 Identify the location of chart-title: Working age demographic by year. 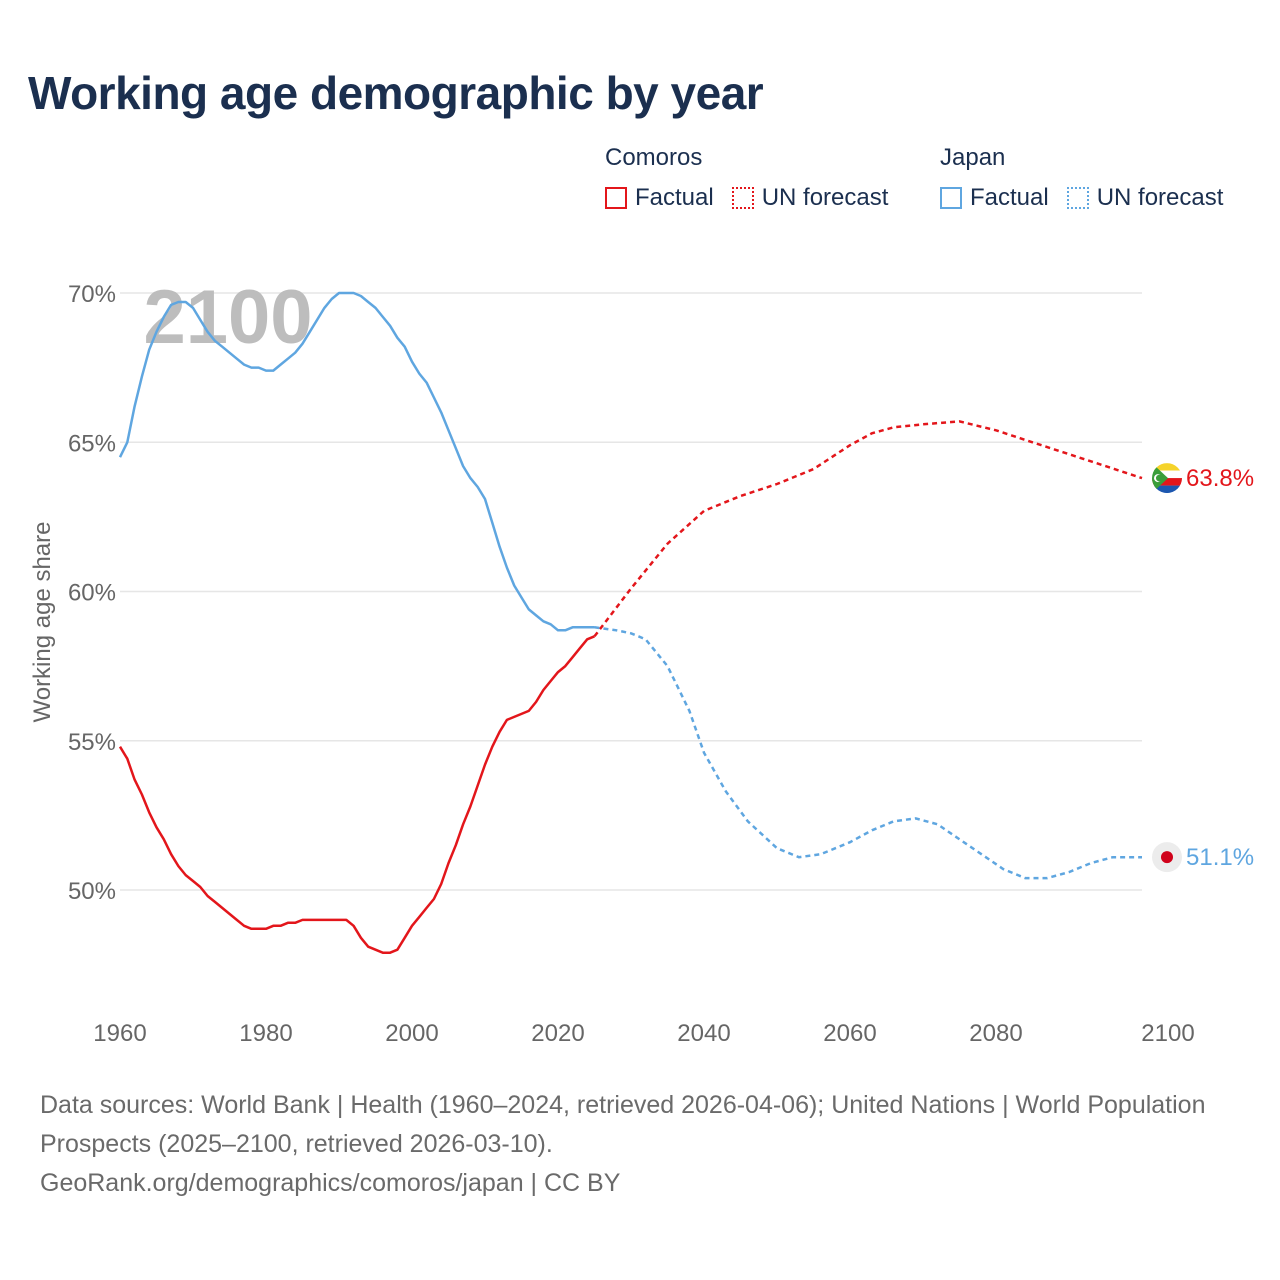
(396, 93).